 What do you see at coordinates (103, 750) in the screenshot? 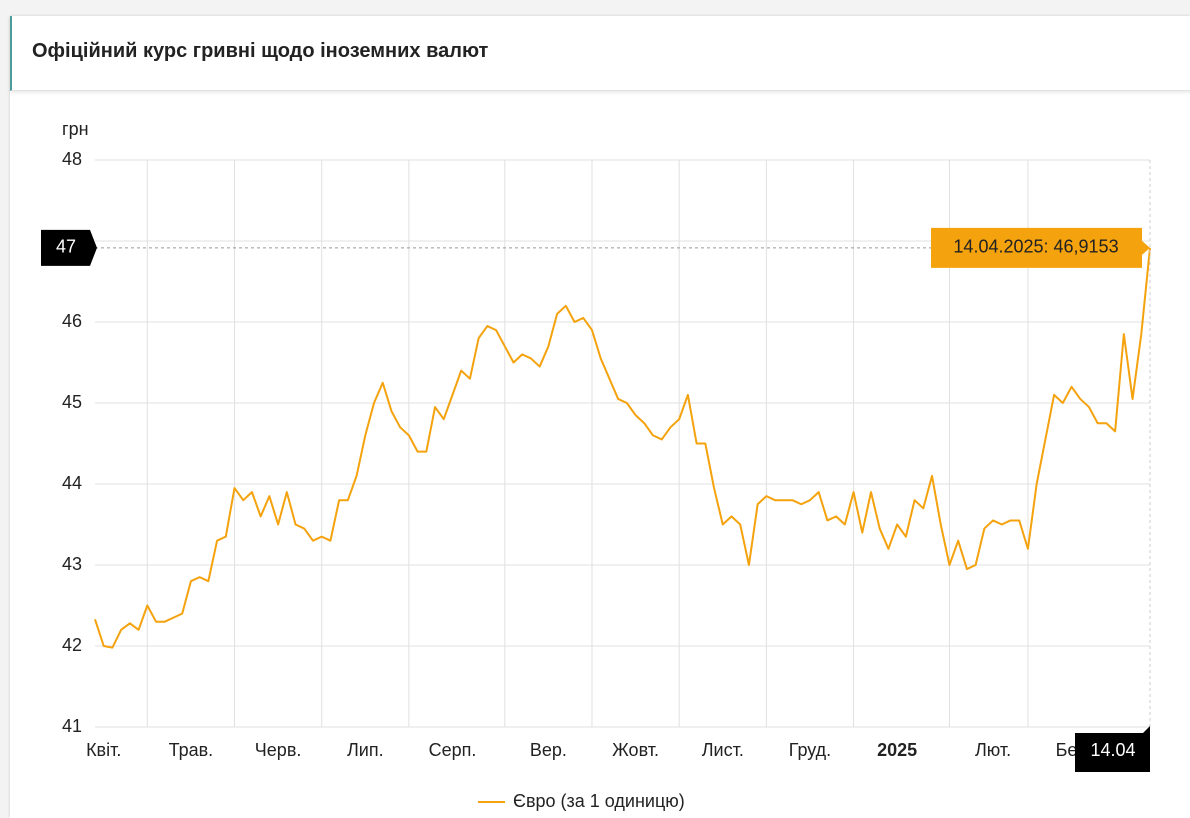
I see `x-tick-label: Квіт.` at bounding box center [103, 750].